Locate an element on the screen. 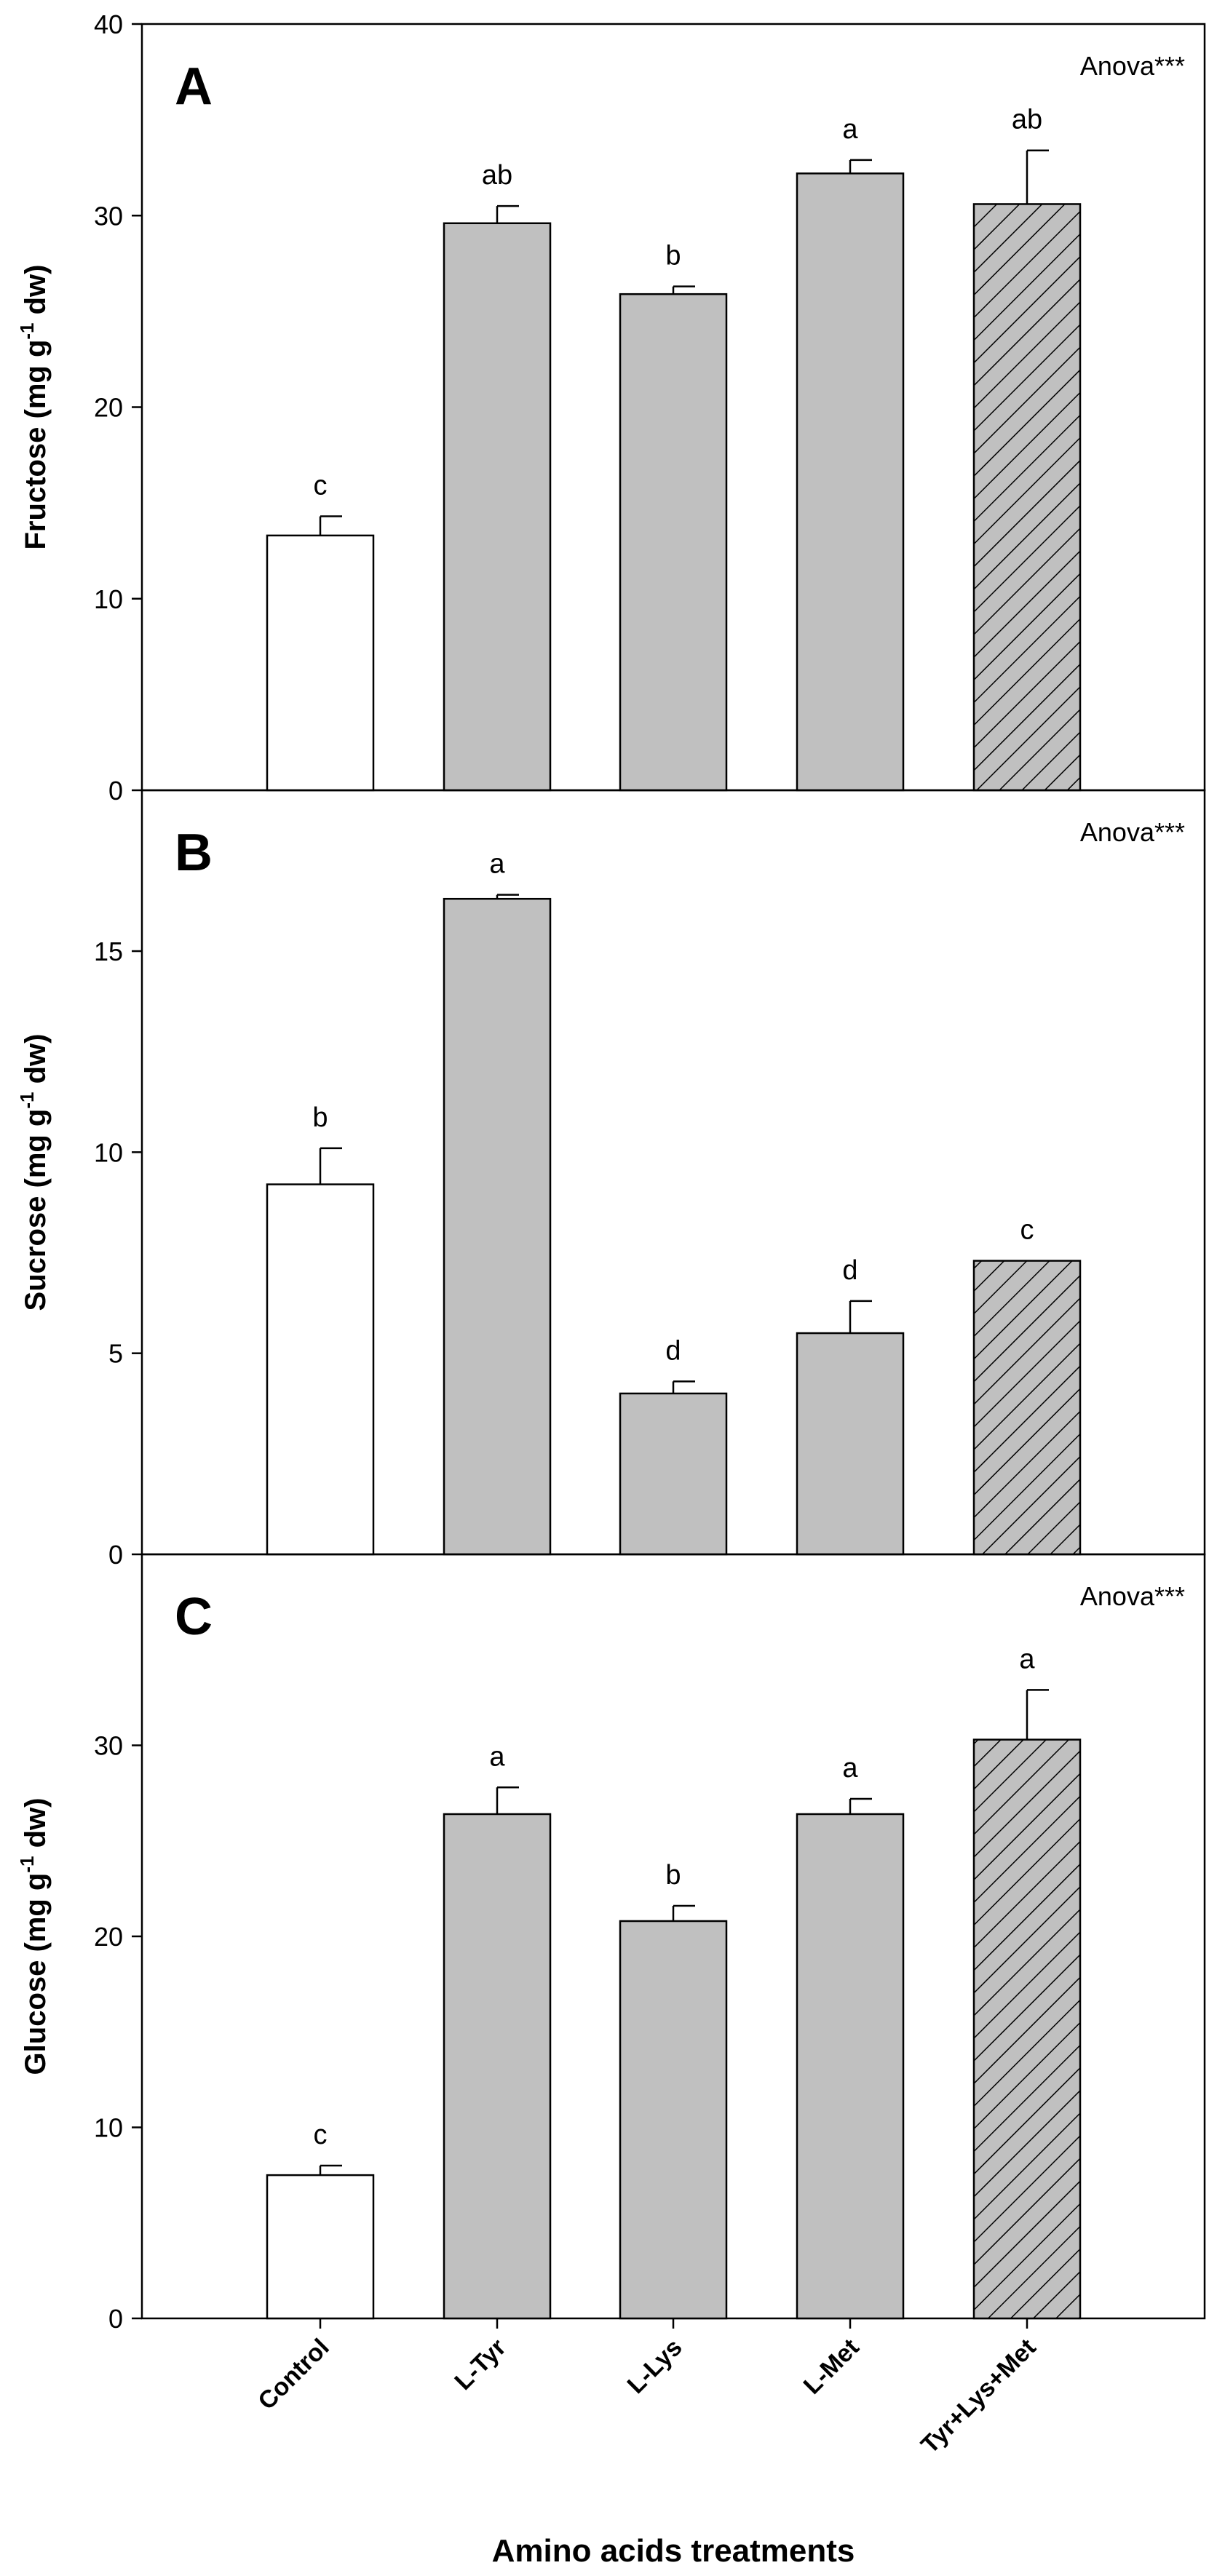  y-tick-label: 40 is located at coordinates (109, 24).